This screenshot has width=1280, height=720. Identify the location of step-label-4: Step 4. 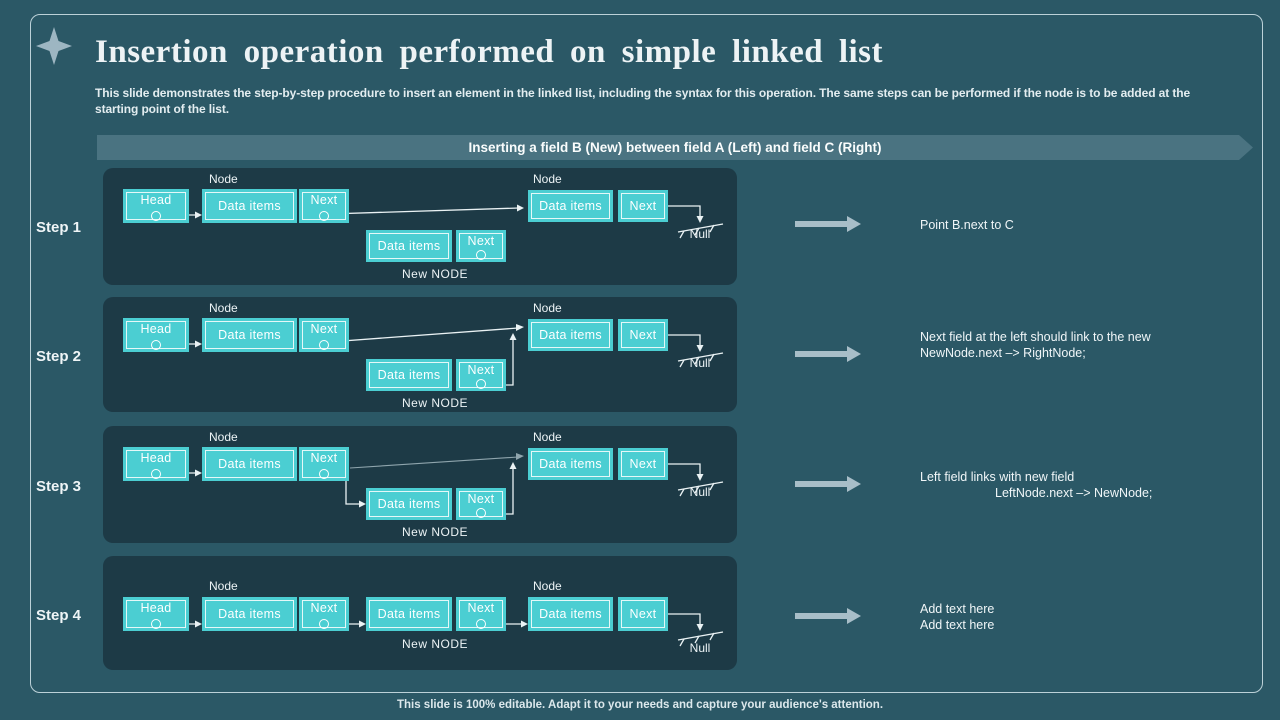
(59, 615).